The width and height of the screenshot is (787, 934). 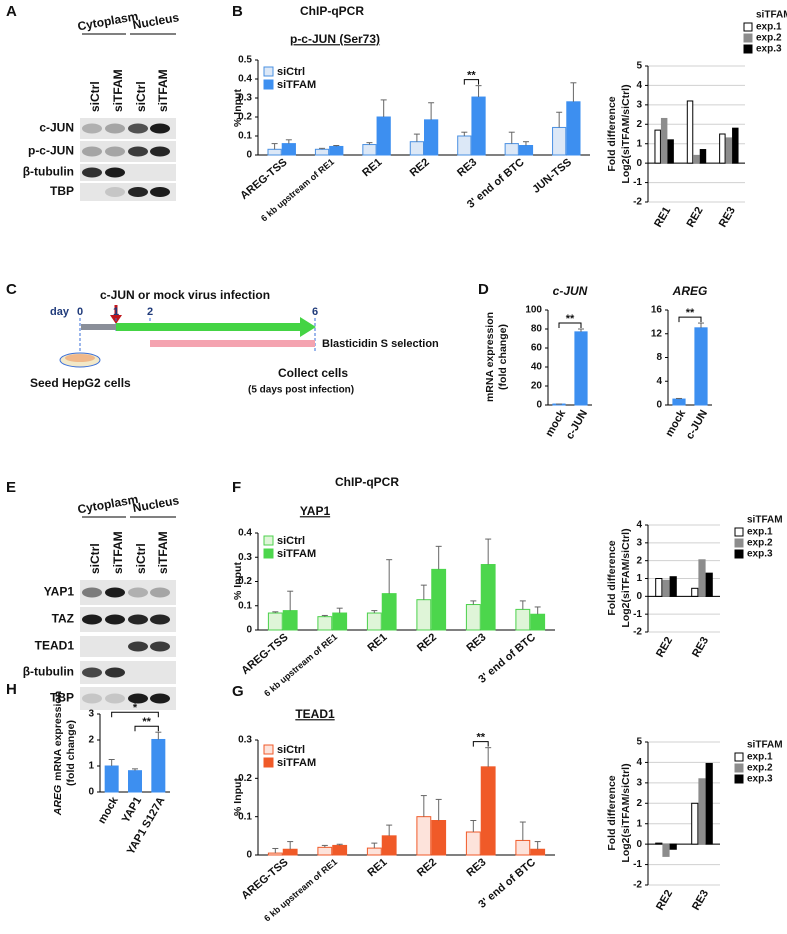 I want to click on y-tick-label: 16, so click(x=657, y=310).